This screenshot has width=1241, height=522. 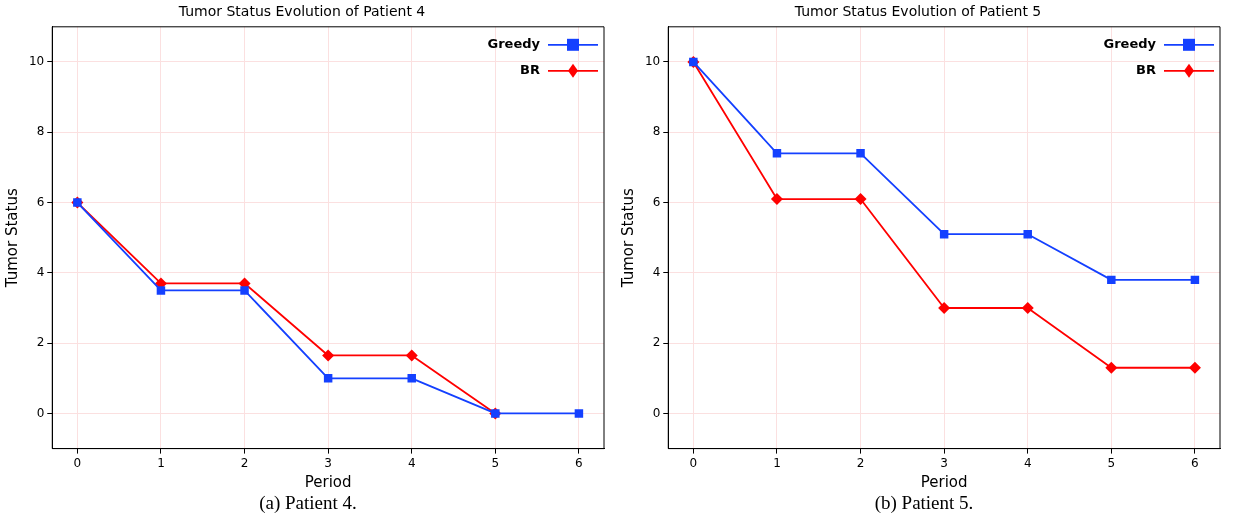 I want to click on text: (b) Patient 5., so click(x=924, y=503).